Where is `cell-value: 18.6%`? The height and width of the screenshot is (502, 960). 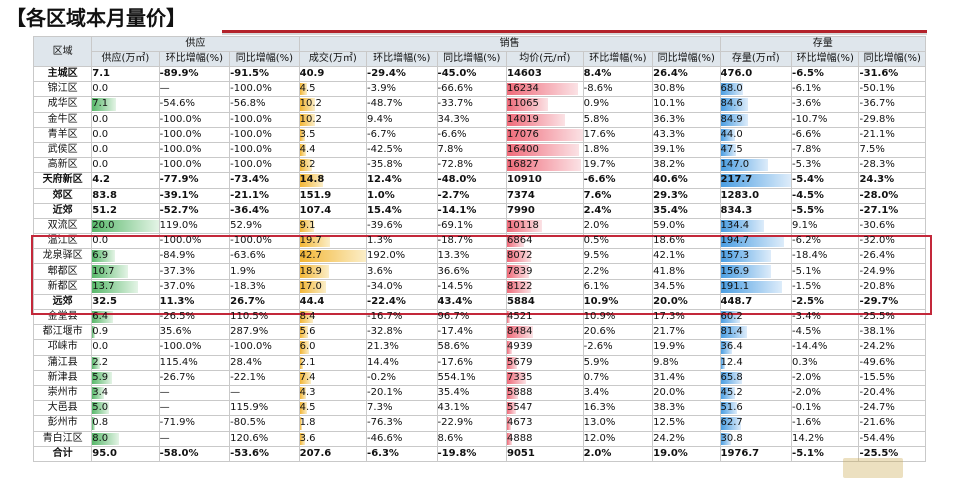 cell-value: 18.6% is located at coordinates (669, 241).